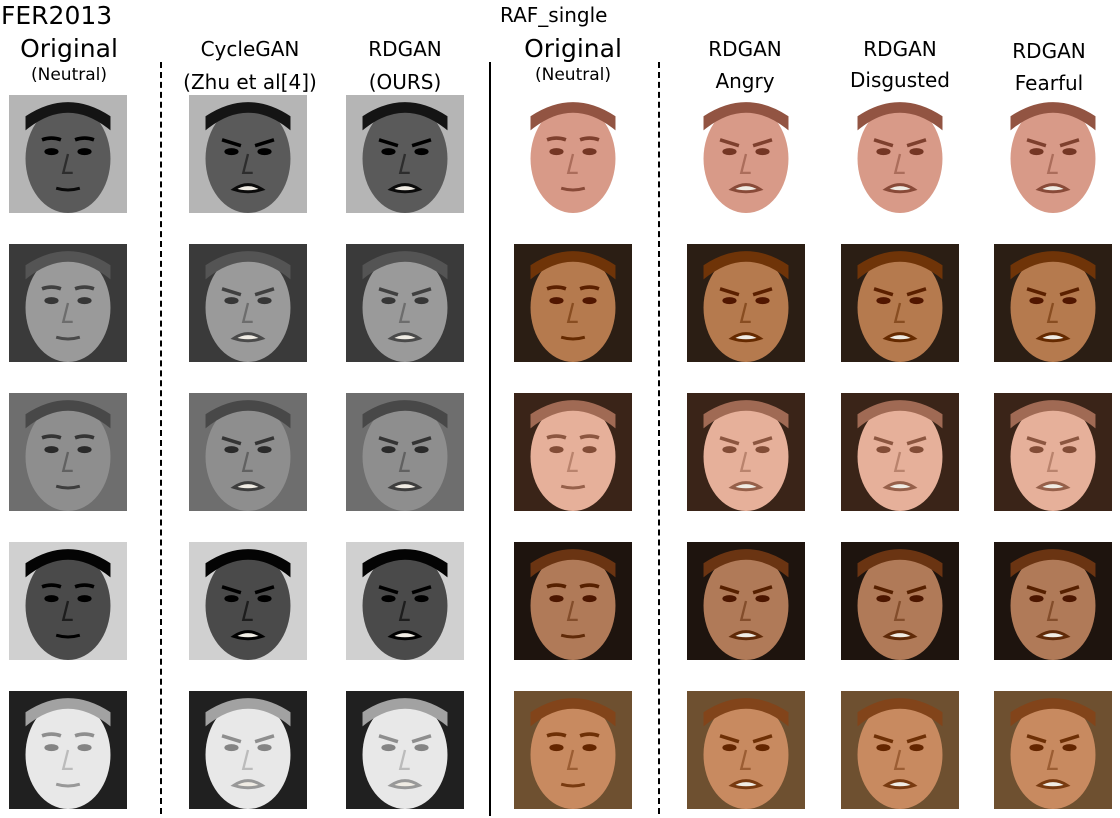  What do you see at coordinates (250, 82) in the screenshot?
I see `column-subtitle: (Zhu et al[4])` at bounding box center [250, 82].